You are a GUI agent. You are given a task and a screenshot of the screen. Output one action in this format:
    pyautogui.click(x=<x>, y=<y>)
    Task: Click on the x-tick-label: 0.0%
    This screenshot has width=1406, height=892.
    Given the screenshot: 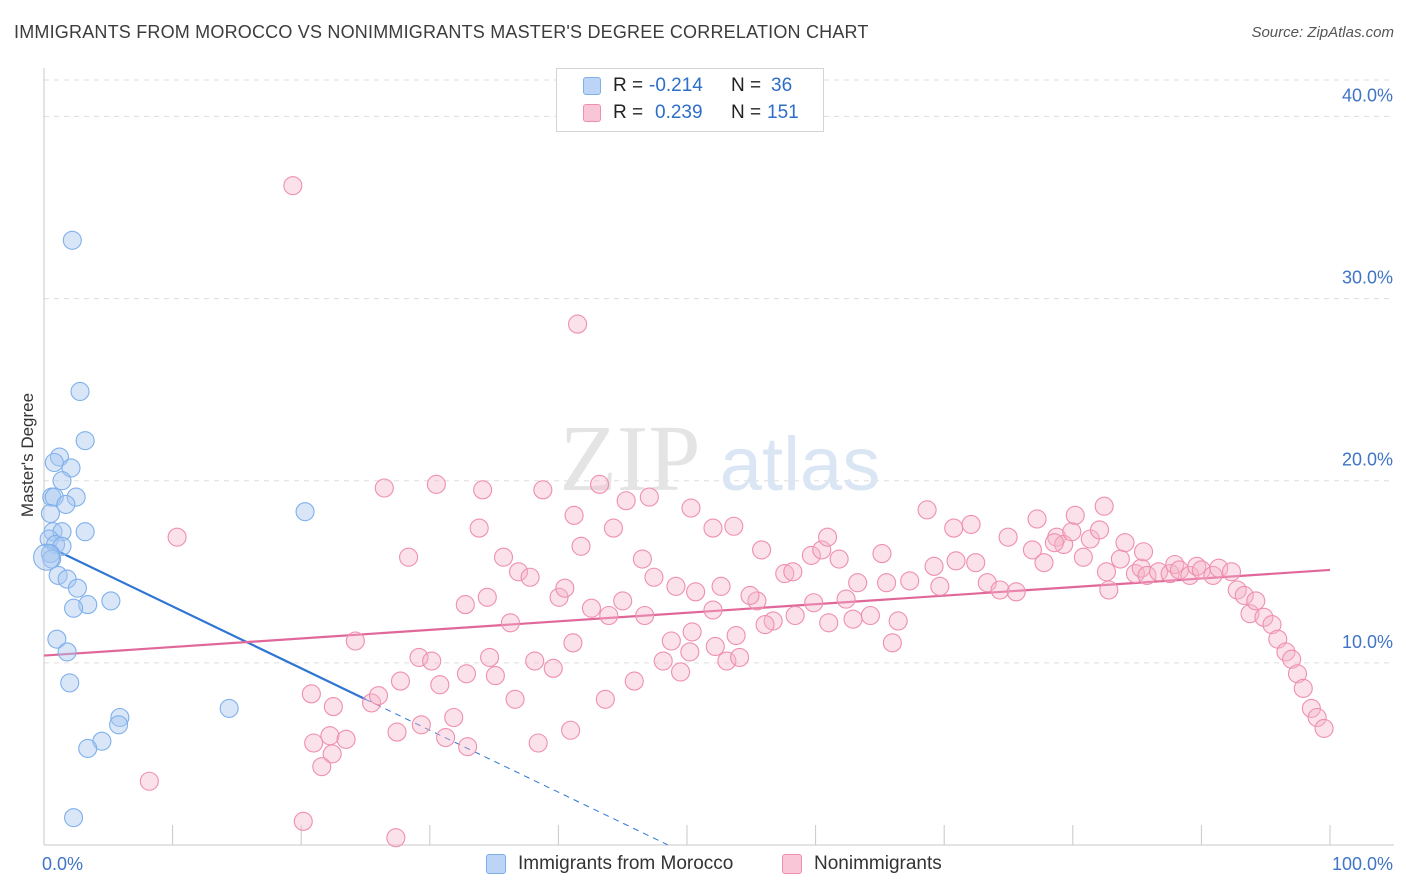 What is the action you would take?
    pyautogui.click(x=62, y=864)
    